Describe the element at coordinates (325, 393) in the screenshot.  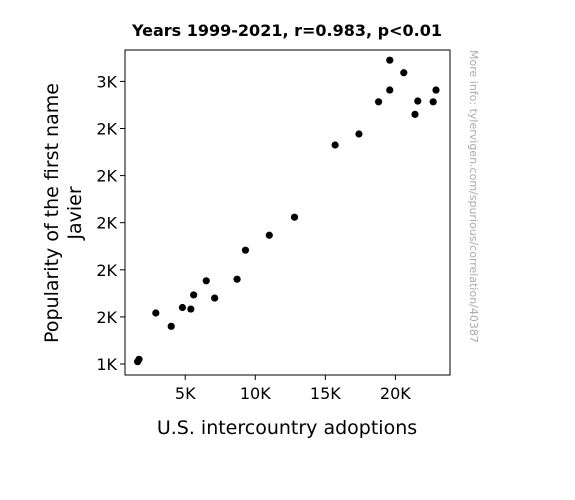
I see `x-tick-label: 15K` at that location.